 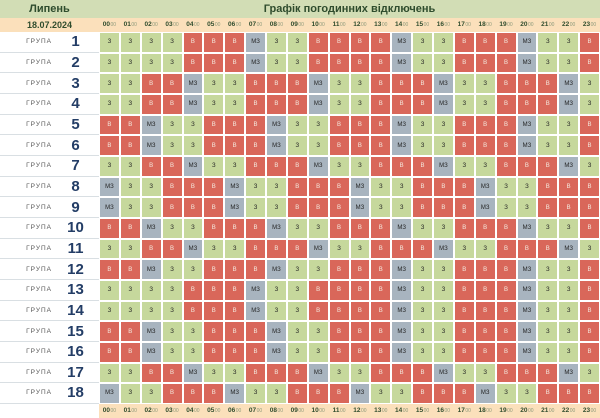 I want to click on top-hour-11: 11 00, so click(x=339, y=25).